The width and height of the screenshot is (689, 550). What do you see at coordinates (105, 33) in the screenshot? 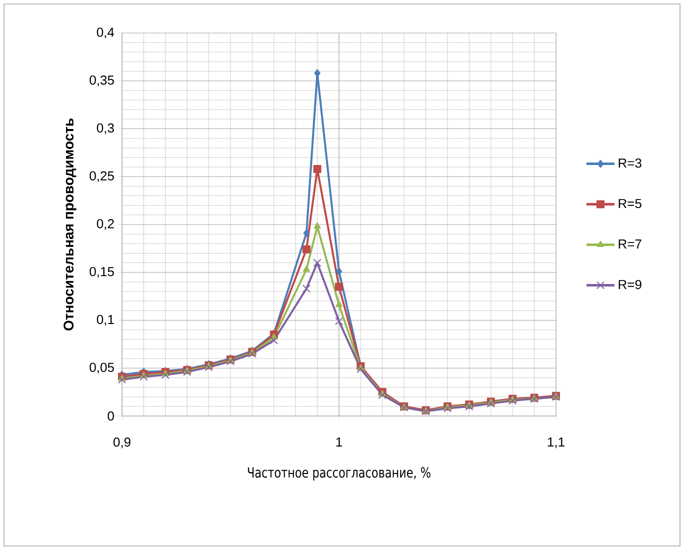
I see `y-tick-label: 0,4` at bounding box center [105, 33].